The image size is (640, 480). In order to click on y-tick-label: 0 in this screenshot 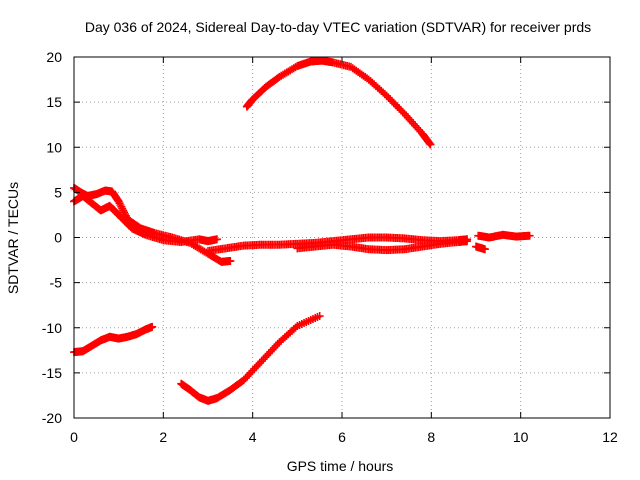, I will do `click(58, 238)`.